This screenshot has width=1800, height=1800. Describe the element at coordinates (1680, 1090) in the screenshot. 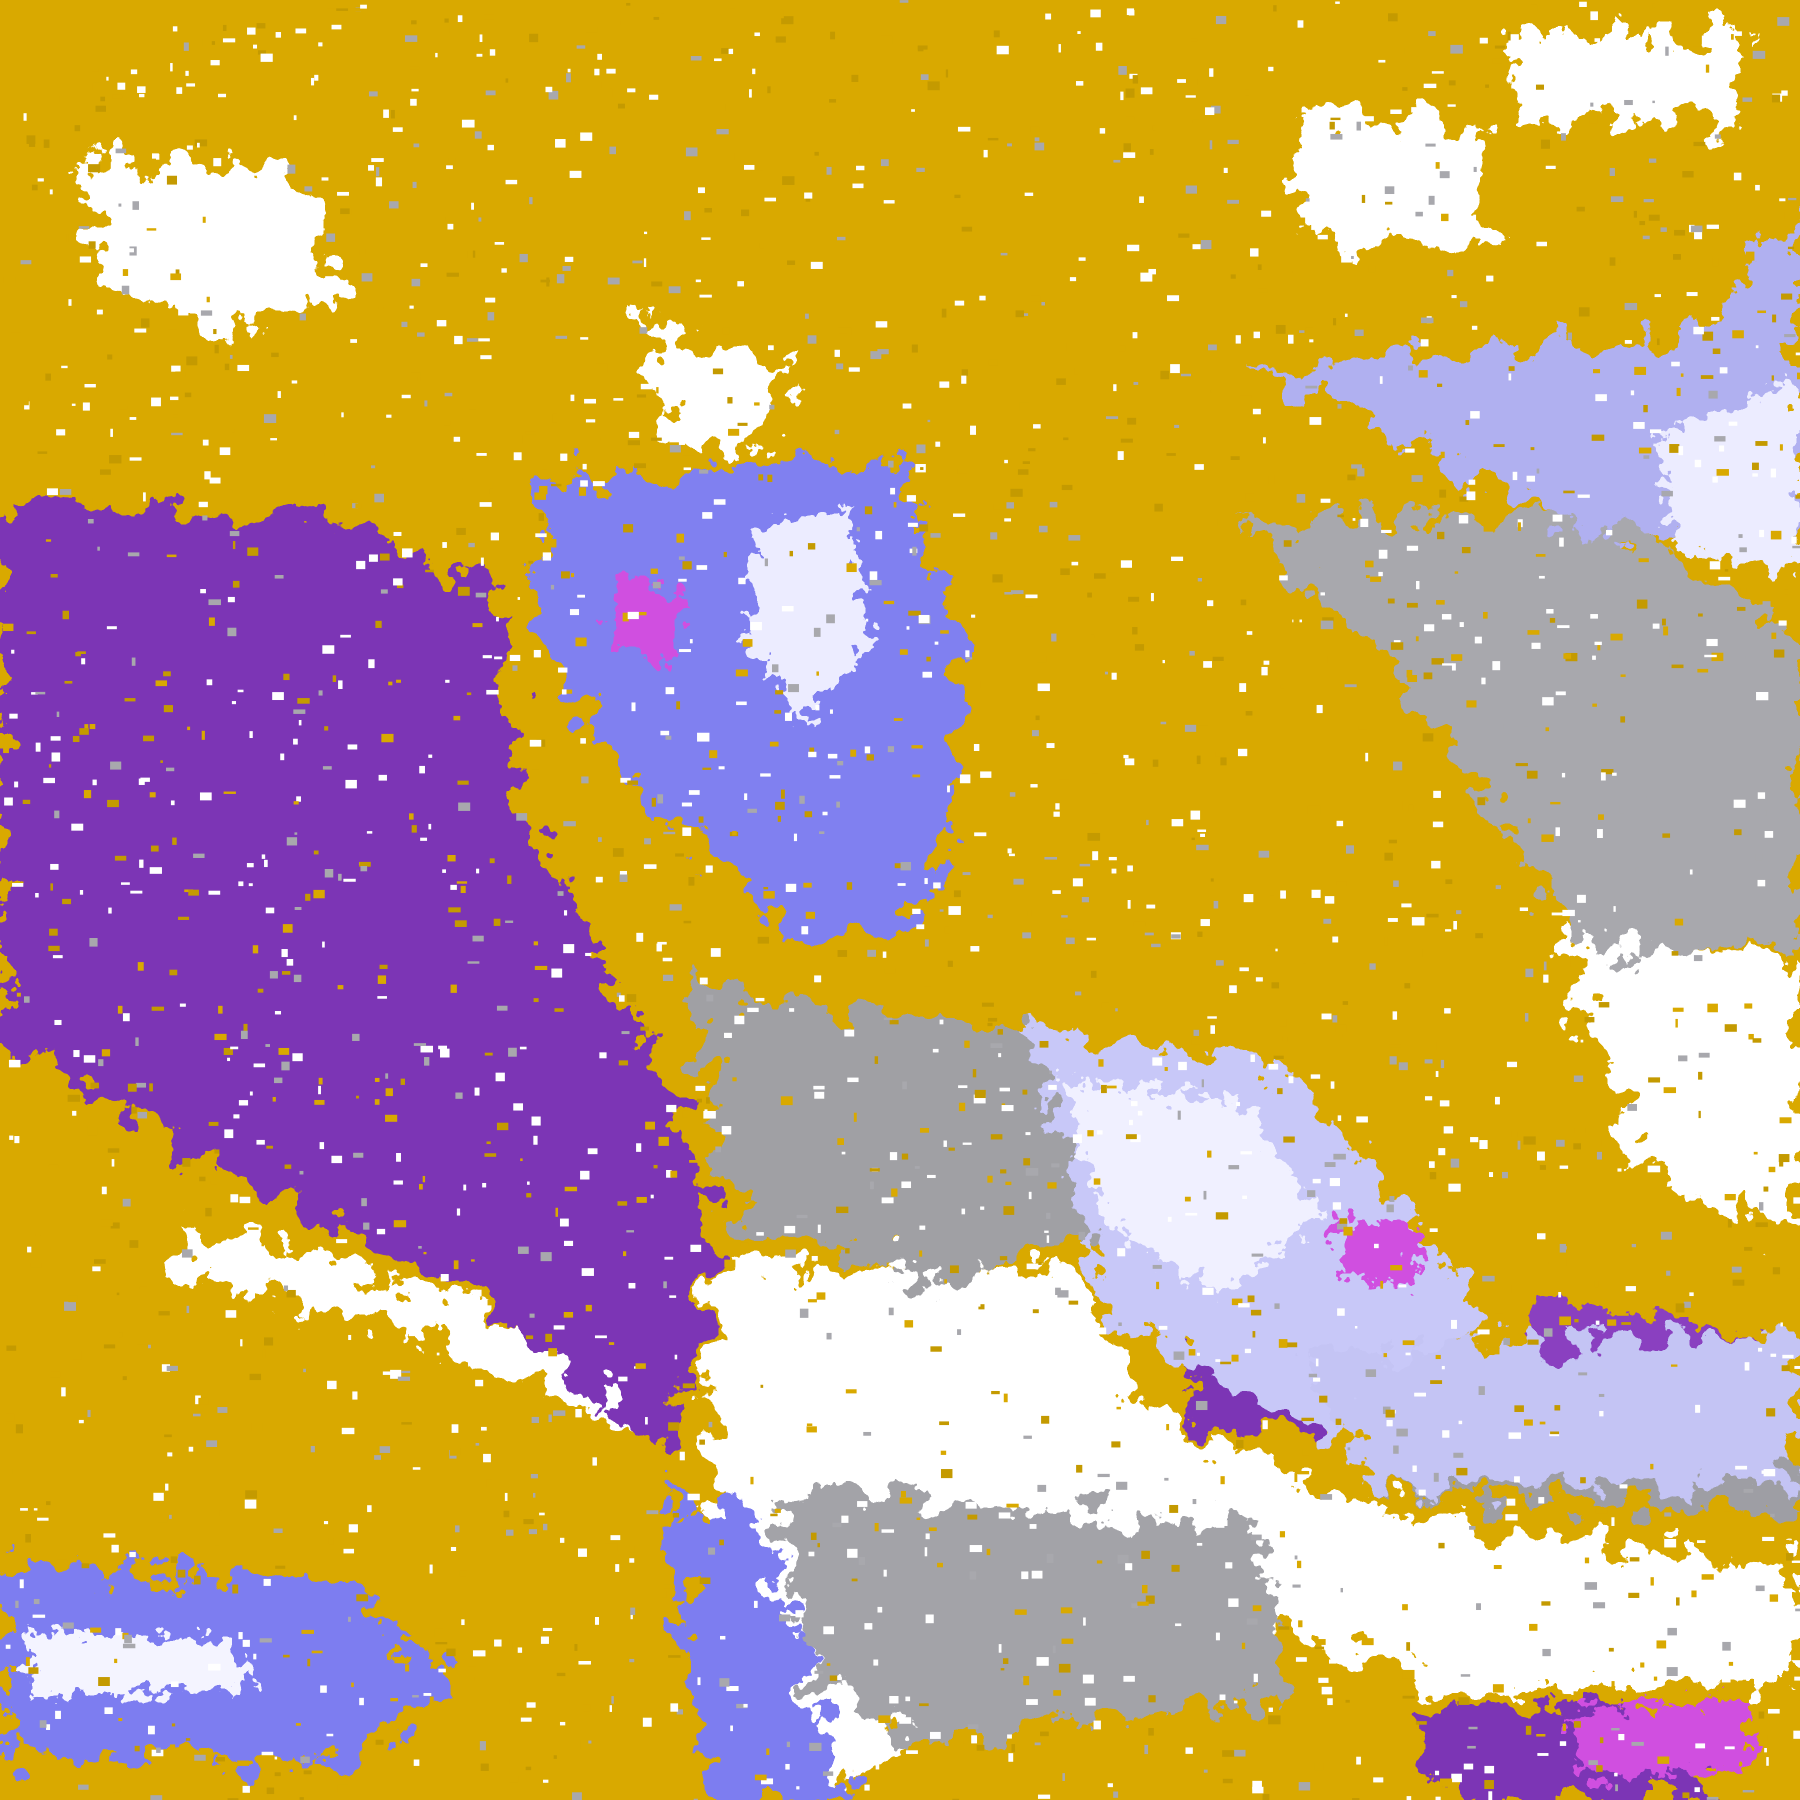

I see `clear-patch` at that location.